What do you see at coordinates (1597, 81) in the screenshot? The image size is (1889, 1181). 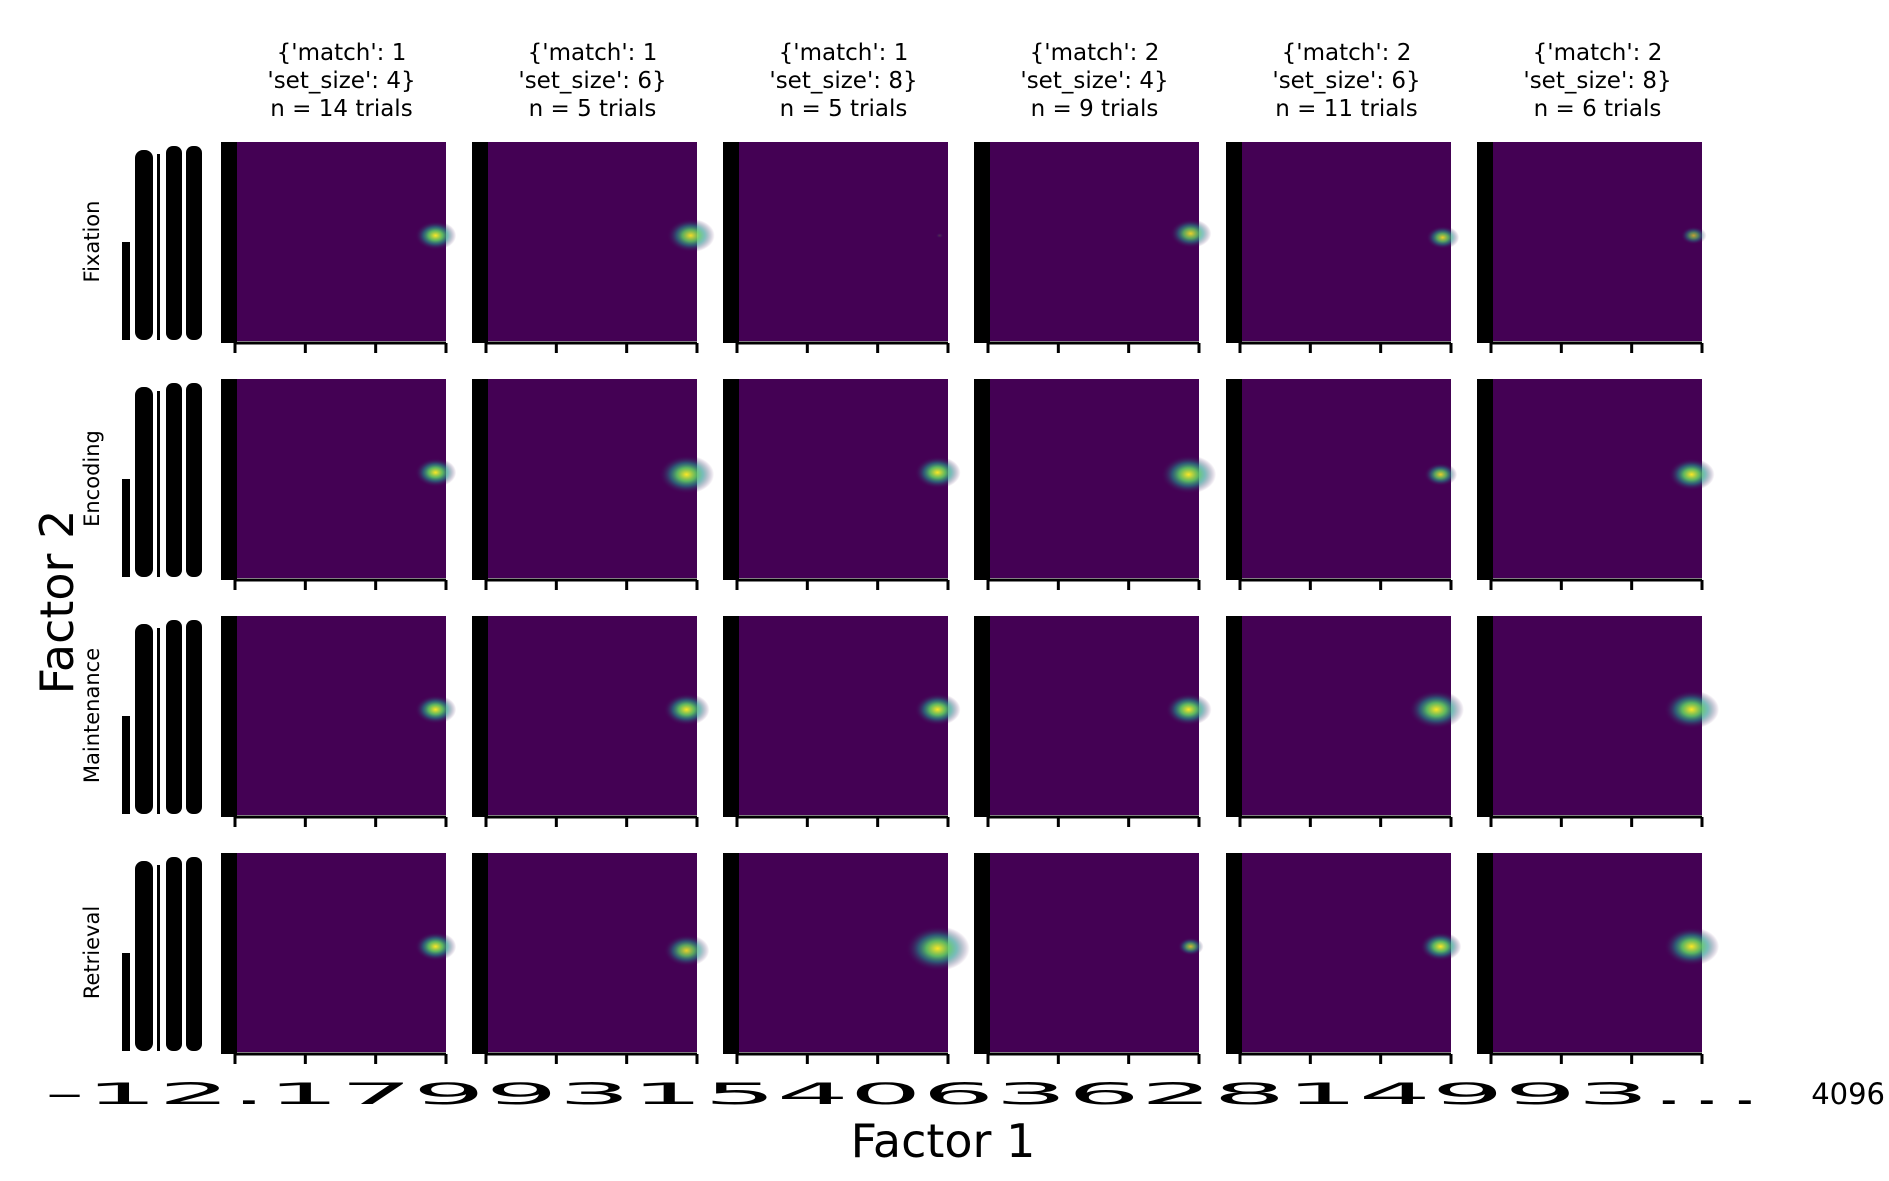 I see `column-title-line: 'set_size': 8}` at bounding box center [1597, 81].